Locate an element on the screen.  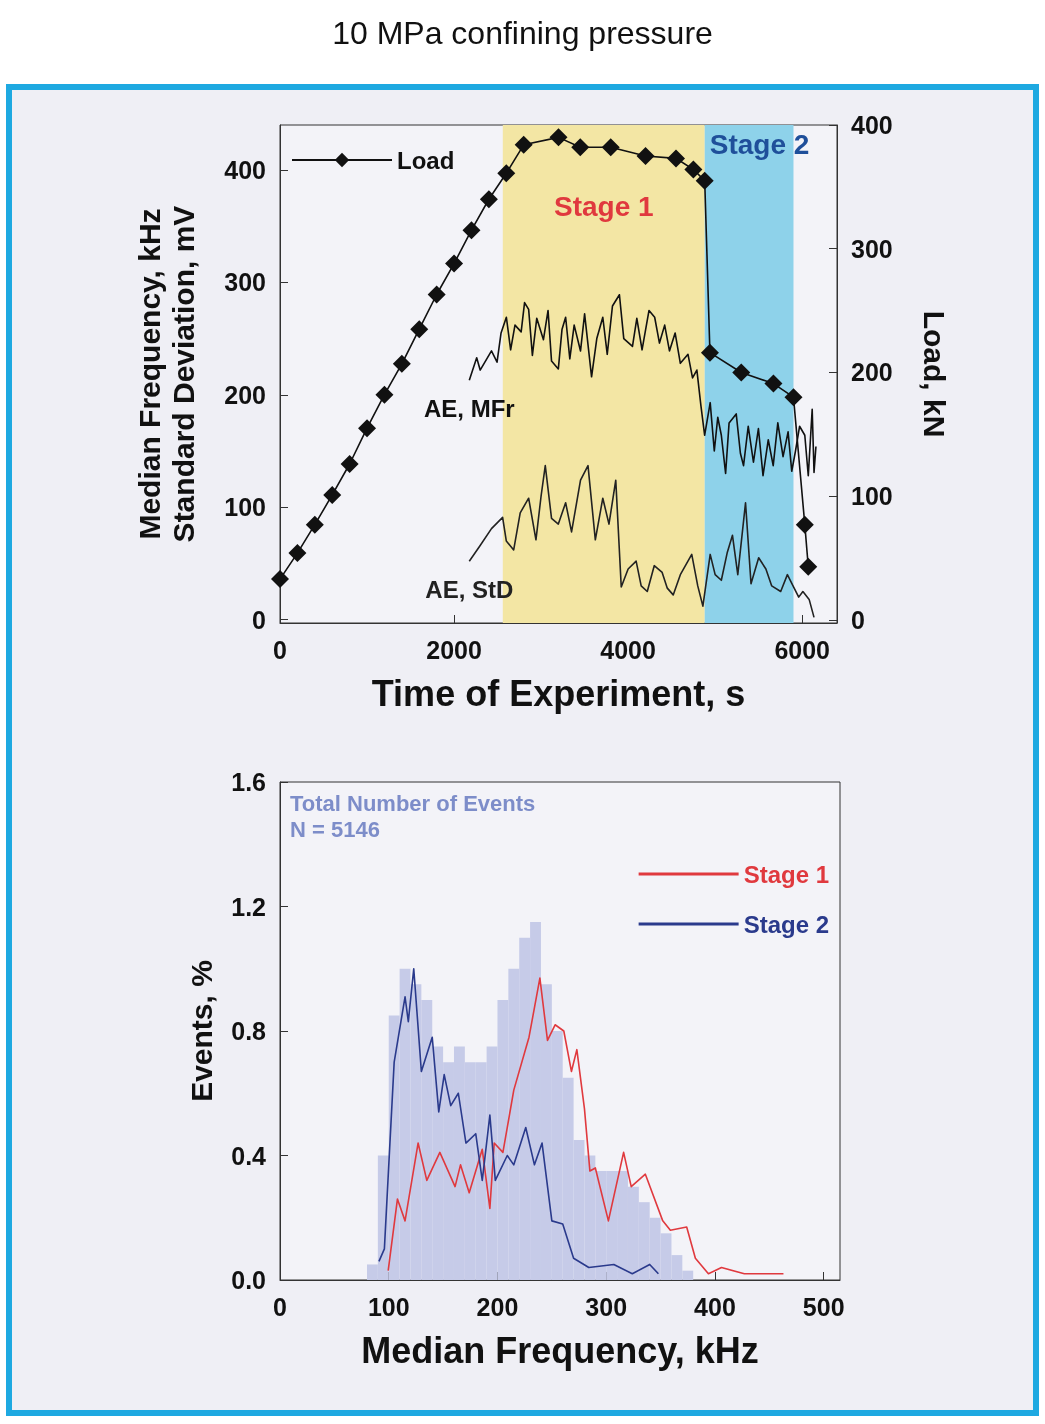
x-tick-label: 400 is located at coordinates (715, 1306).